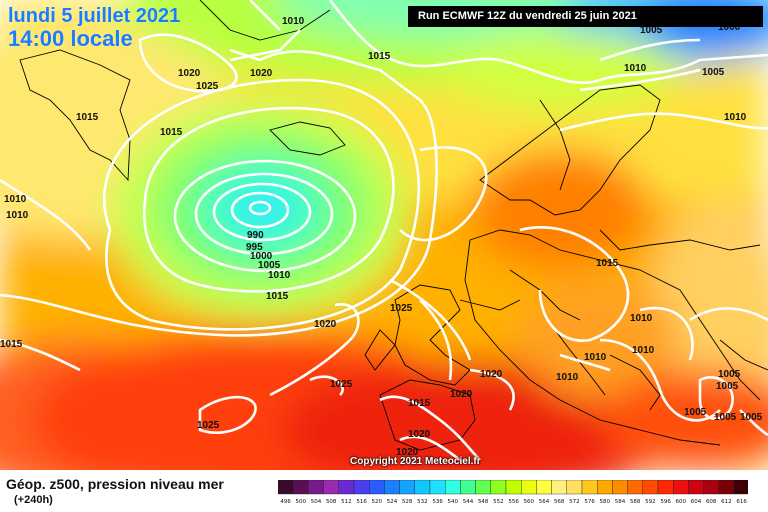 This screenshot has height=512, width=768. Describe the element at coordinates (483, 502) in the screenshot. I see `scale-label: 548` at that location.